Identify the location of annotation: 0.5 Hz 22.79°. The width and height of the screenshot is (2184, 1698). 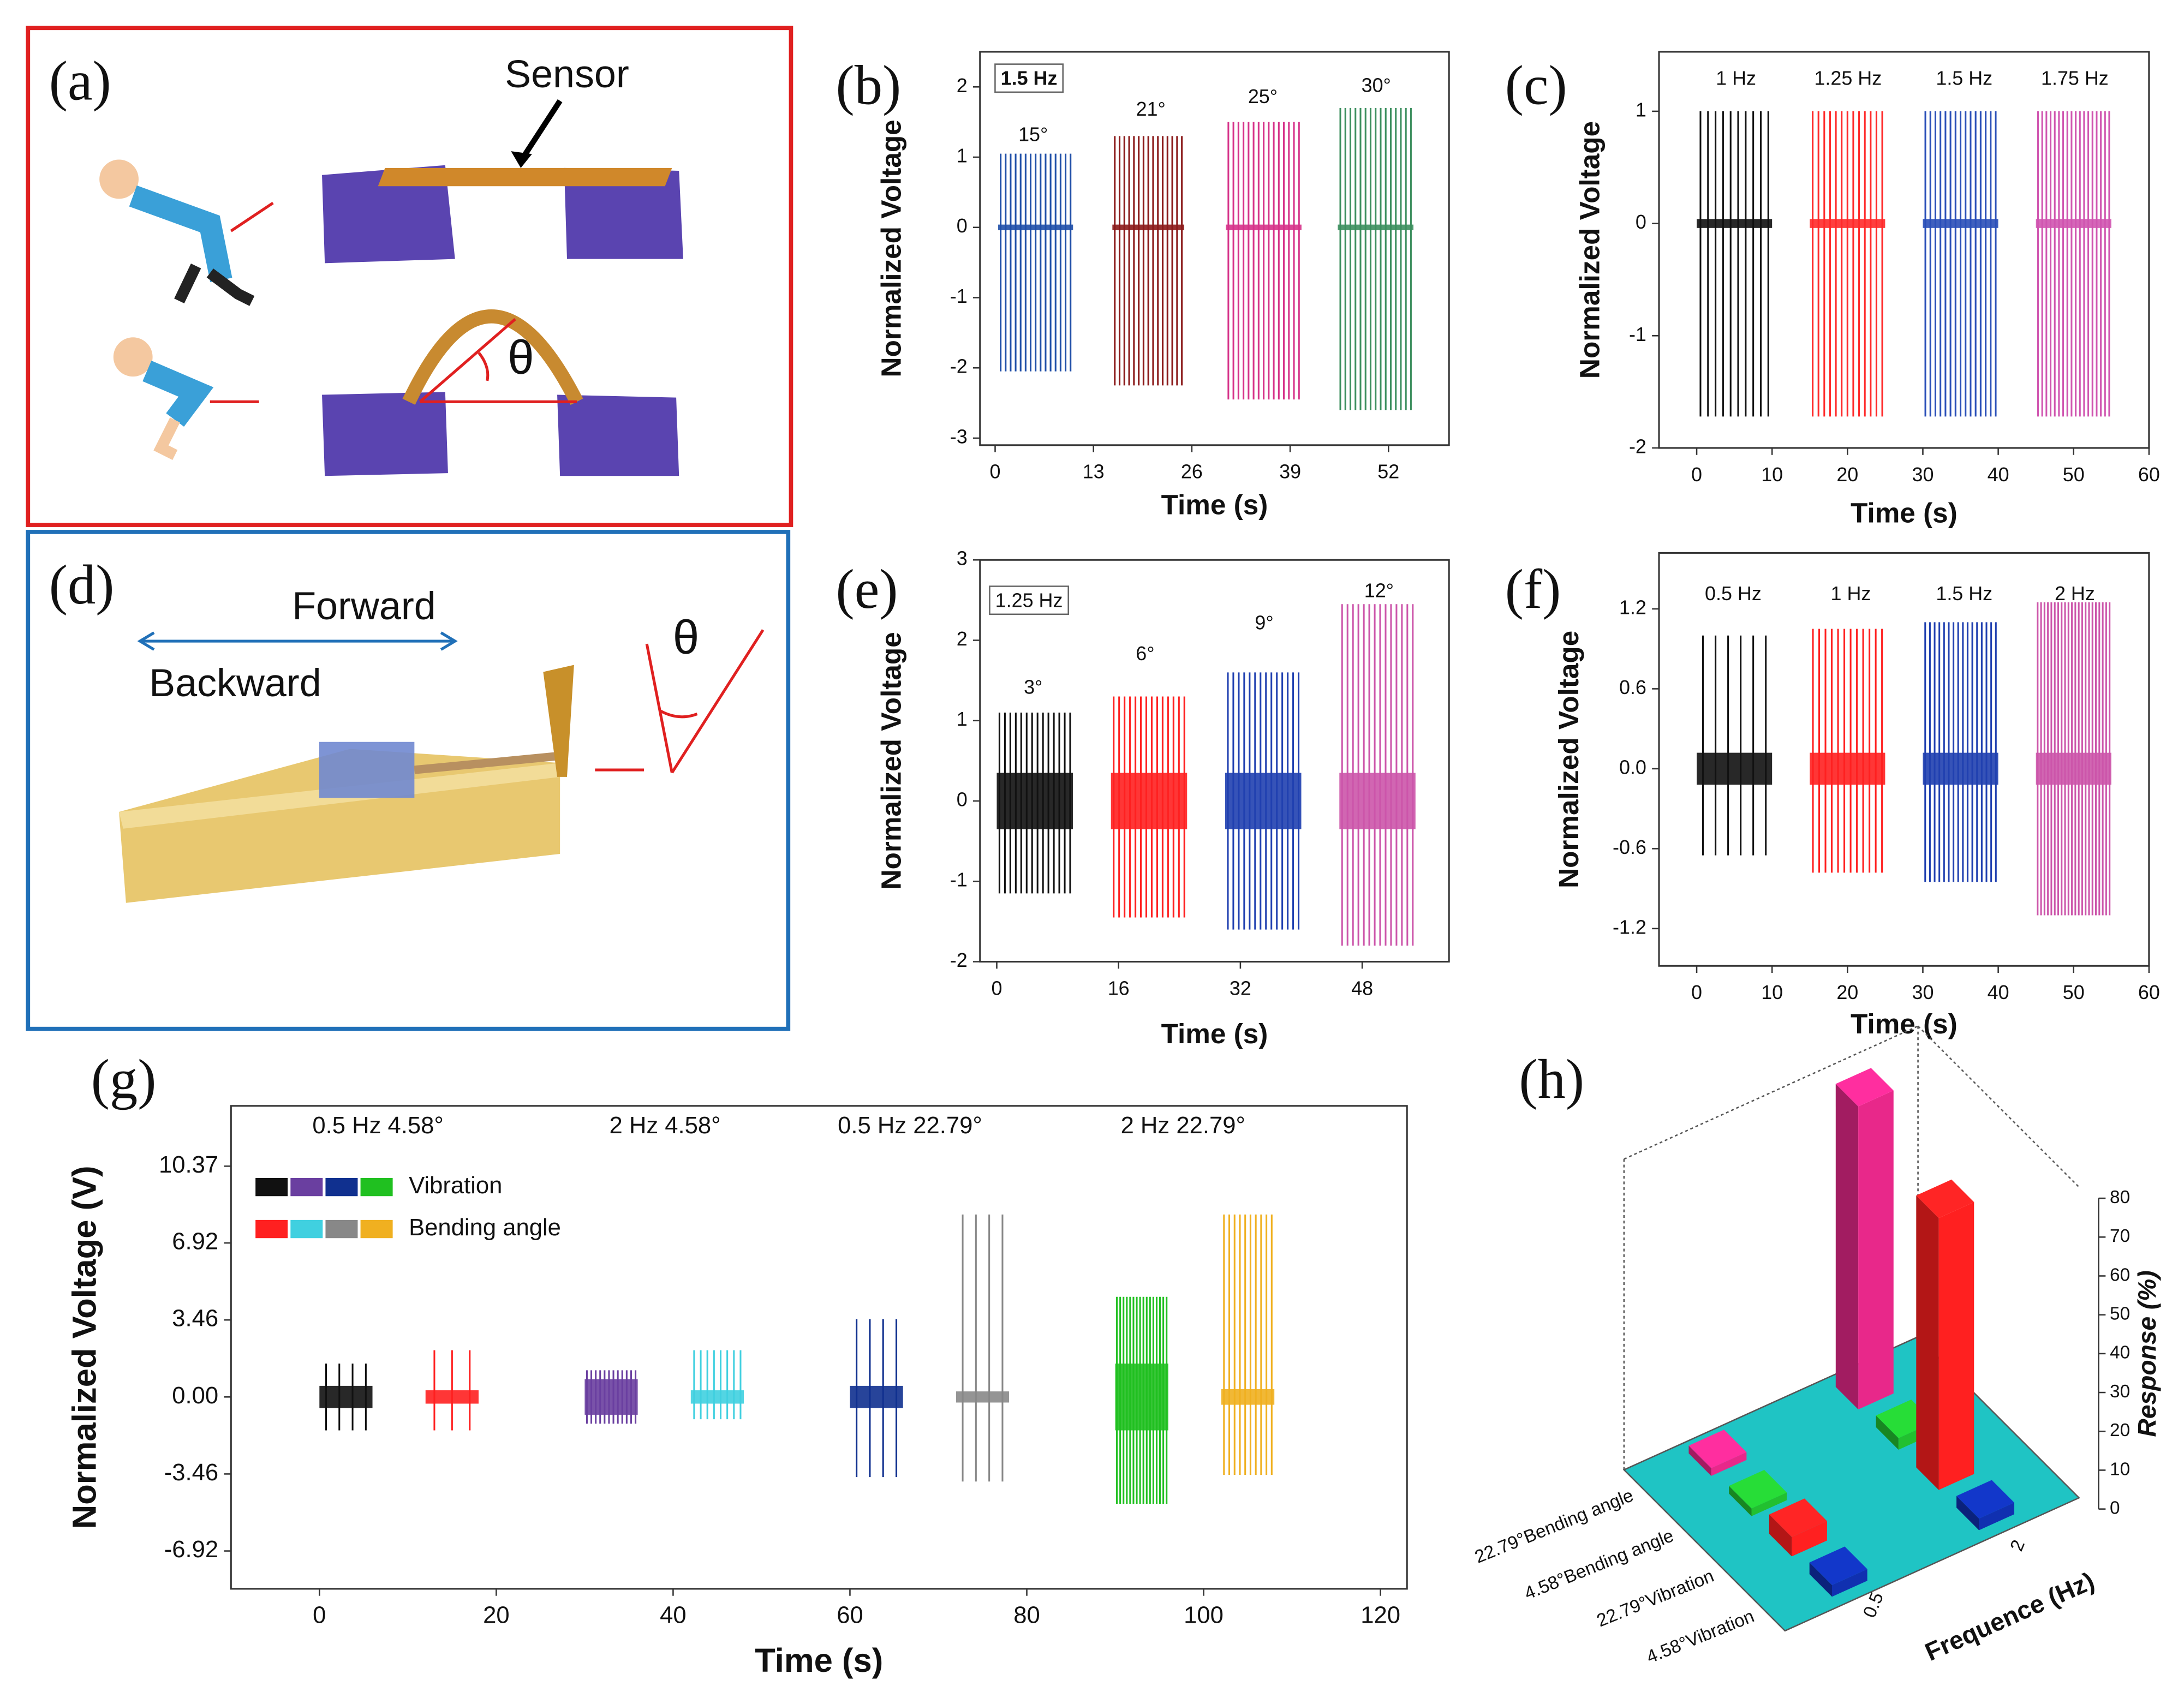
(910, 1126).